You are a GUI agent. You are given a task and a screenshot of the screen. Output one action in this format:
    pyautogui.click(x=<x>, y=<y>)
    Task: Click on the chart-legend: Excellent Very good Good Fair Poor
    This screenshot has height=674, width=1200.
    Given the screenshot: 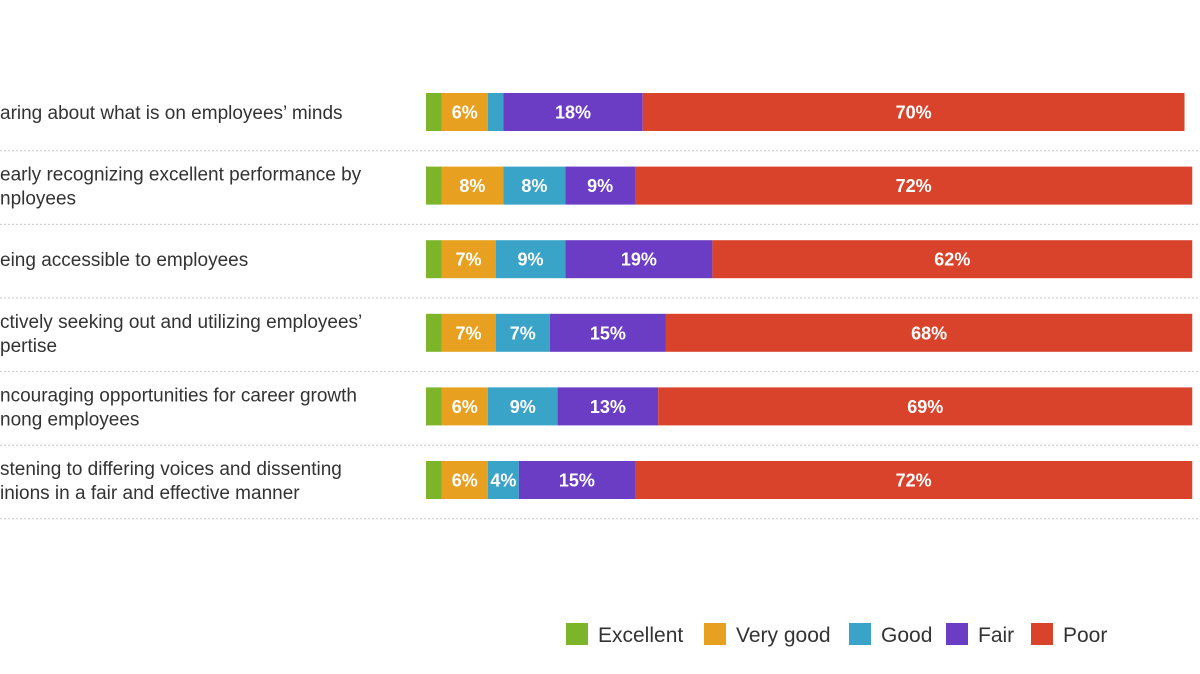 What is the action you would take?
    pyautogui.click(x=836, y=635)
    